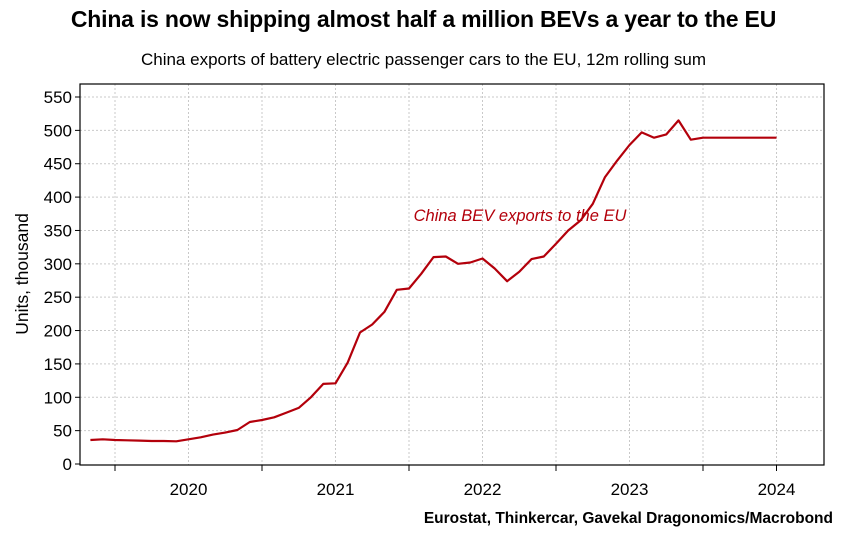  Describe the element at coordinates (777, 489) in the screenshot. I see `x-tick-label: 2024` at that location.